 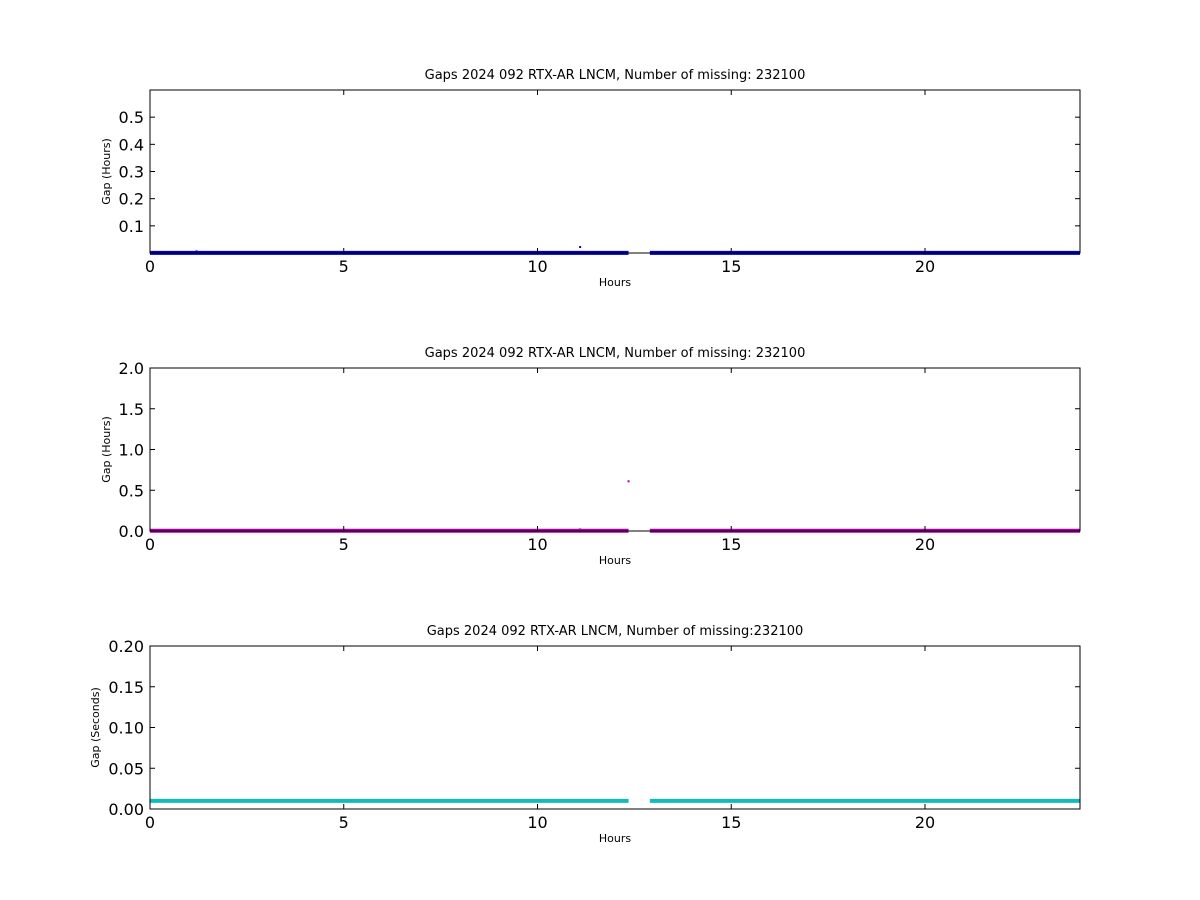 I want to click on y-tick-label: 0.0, so click(x=131, y=531).